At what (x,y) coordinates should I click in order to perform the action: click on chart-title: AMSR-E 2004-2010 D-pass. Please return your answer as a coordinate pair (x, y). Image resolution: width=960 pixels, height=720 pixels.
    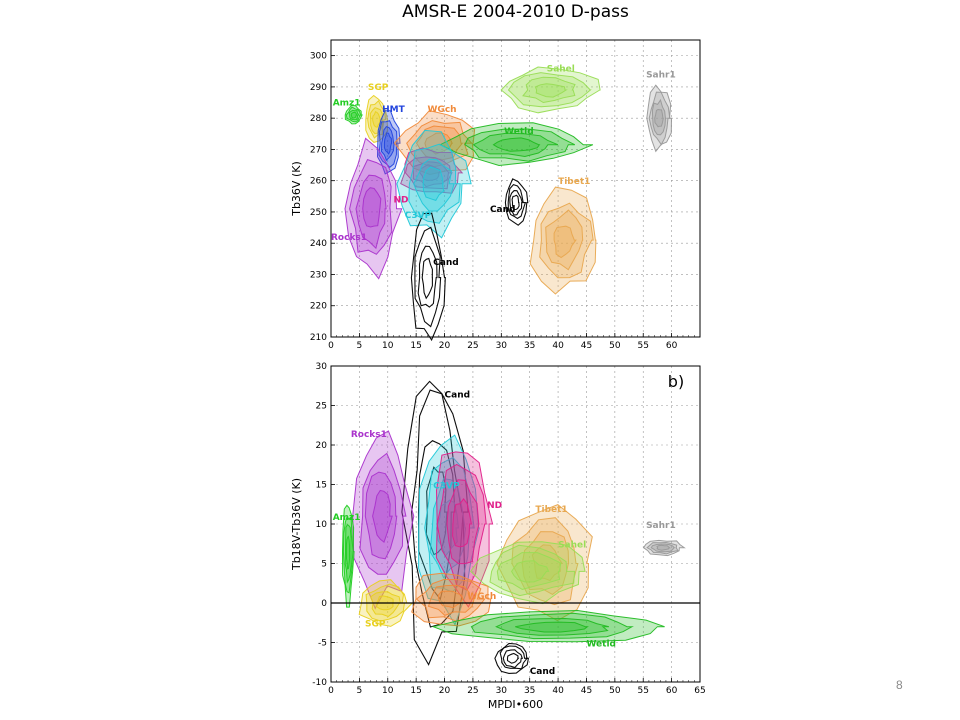
    Looking at the image, I should click on (515, 12).